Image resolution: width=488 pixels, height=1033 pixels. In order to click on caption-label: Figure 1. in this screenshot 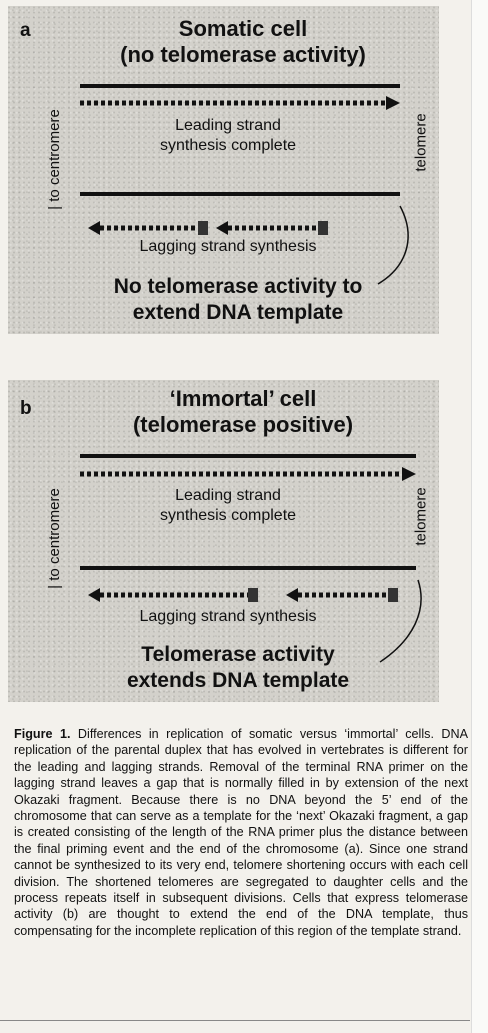, I will do `click(42, 734)`.